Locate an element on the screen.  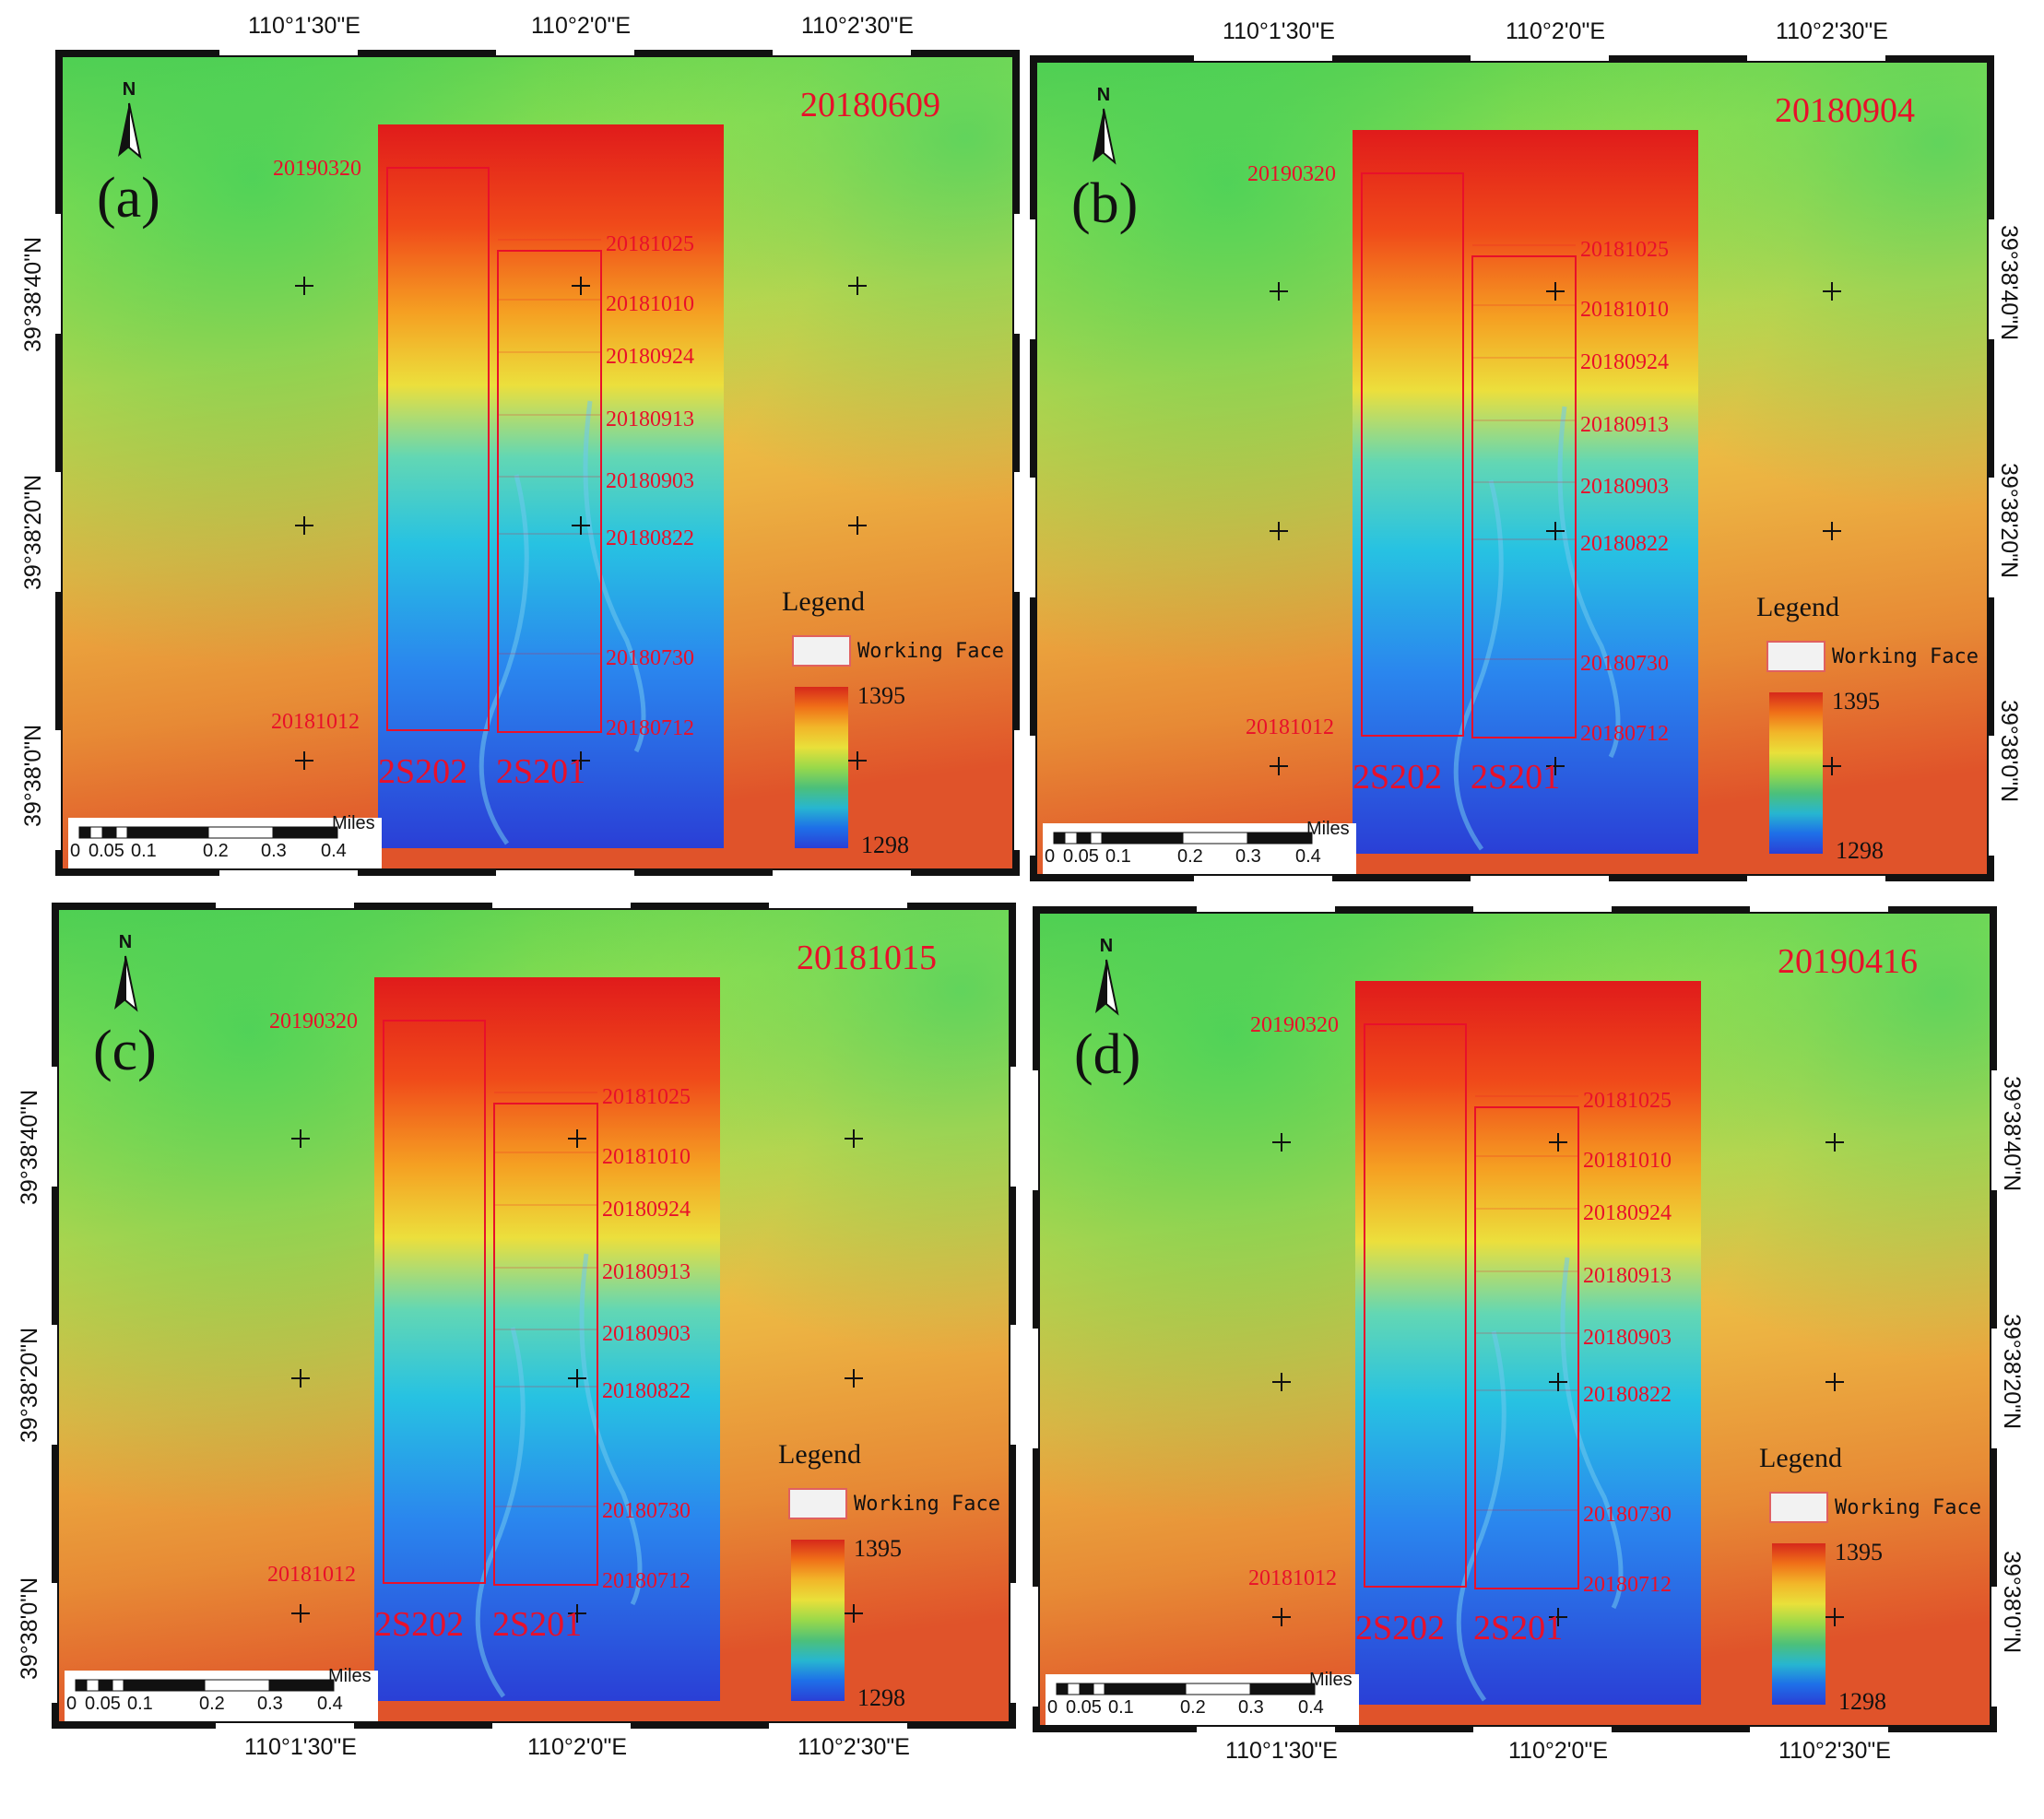
lat-label-right: 39°38'40"N is located at coordinates (2012, 1134).